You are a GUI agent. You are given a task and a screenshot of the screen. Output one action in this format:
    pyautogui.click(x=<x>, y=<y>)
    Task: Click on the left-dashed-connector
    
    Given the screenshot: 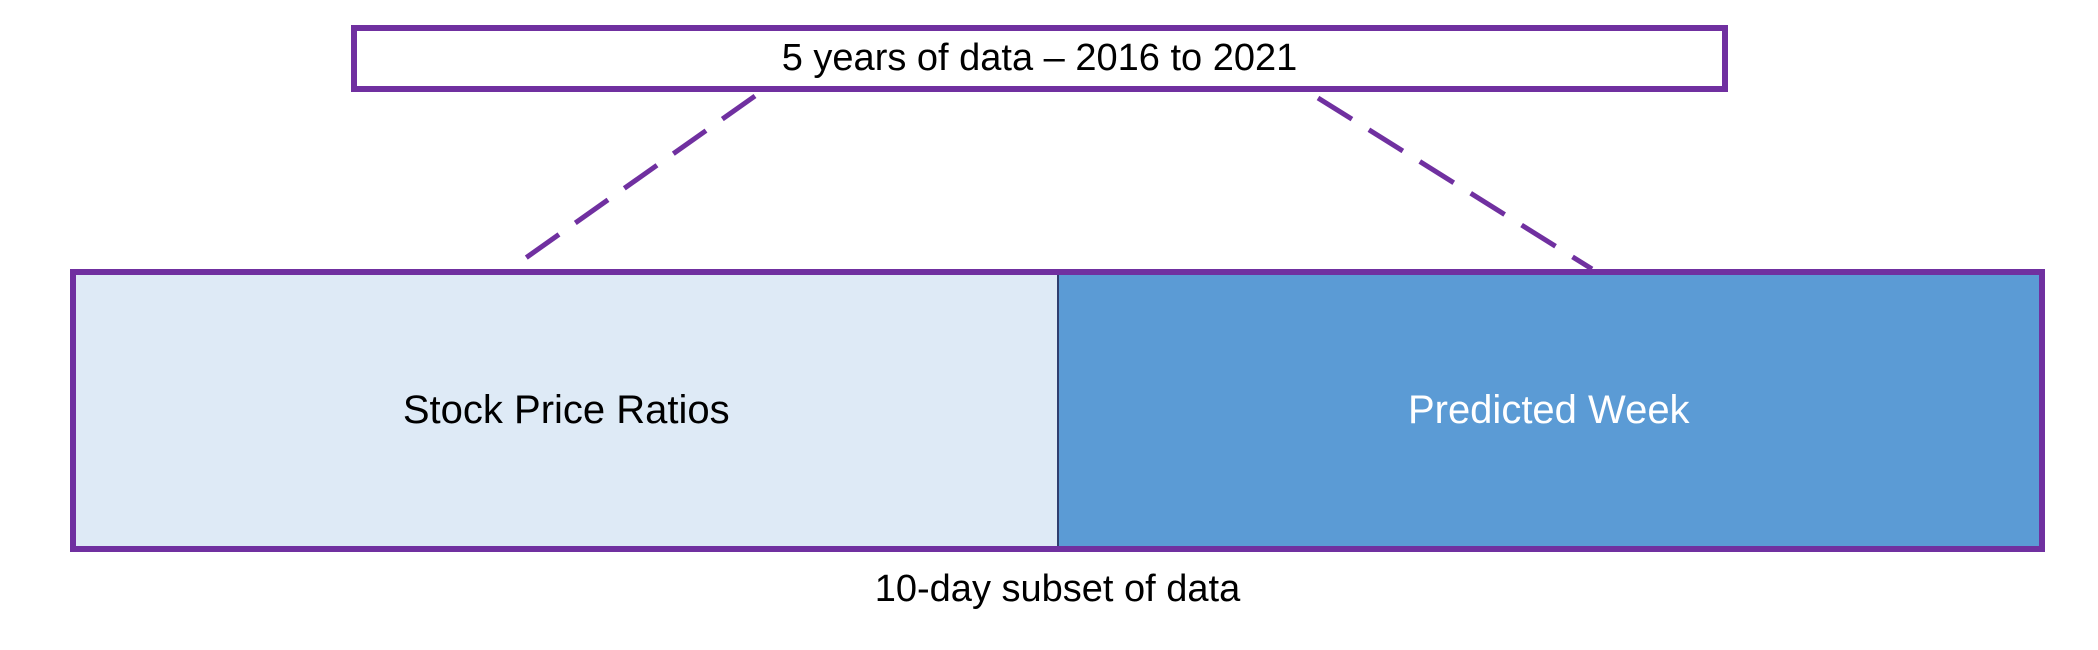 What is the action you would take?
    pyautogui.click(x=637, y=179)
    